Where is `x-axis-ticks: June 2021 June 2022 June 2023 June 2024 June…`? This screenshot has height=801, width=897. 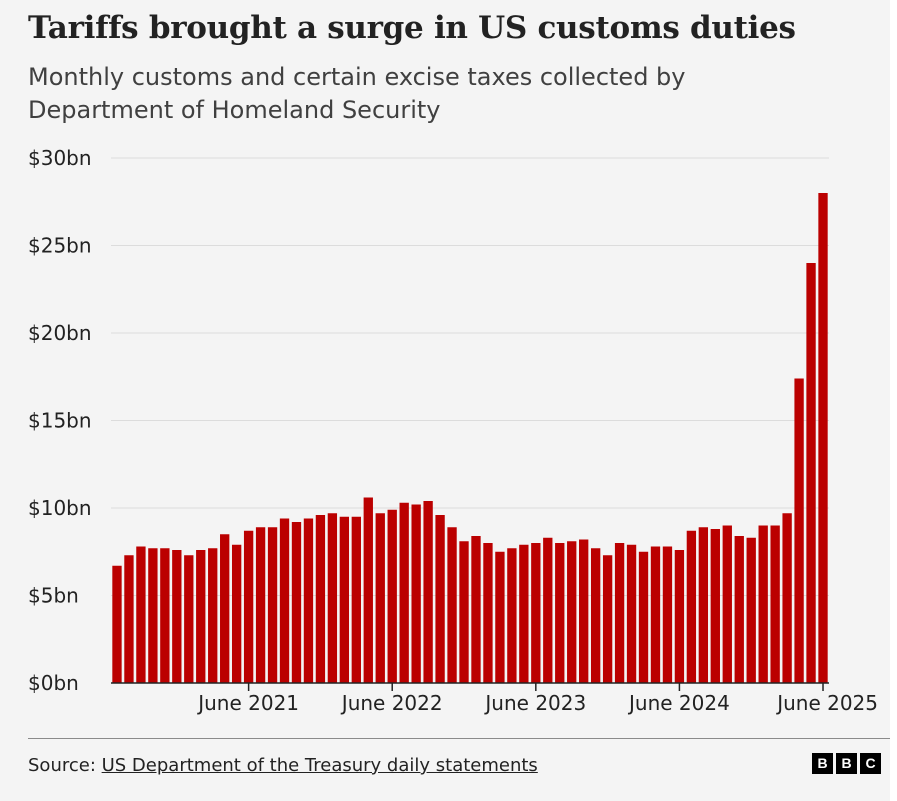 x-axis-ticks: June 2021 June 2022 June 2023 June 2024 June… is located at coordinates (537, 699).